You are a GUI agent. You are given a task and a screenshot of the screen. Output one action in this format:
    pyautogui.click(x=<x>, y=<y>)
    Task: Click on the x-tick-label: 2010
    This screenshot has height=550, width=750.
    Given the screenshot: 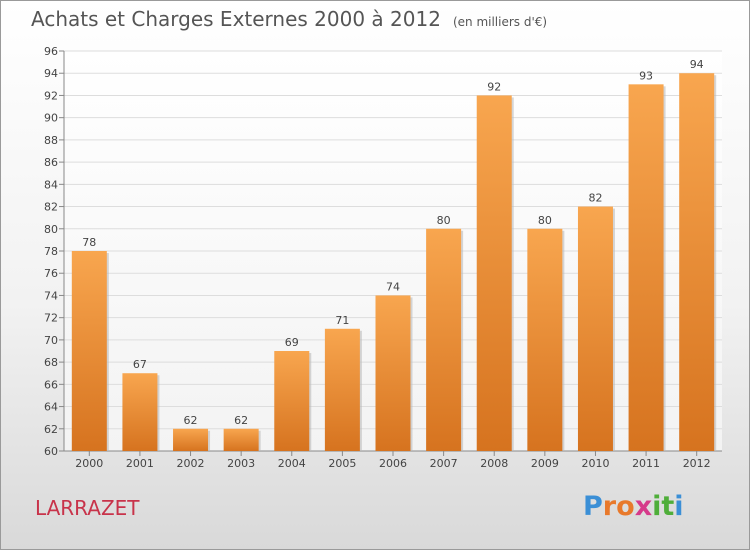 What is the action you would take?
    pyautogui.click(x=595, y=463)
    